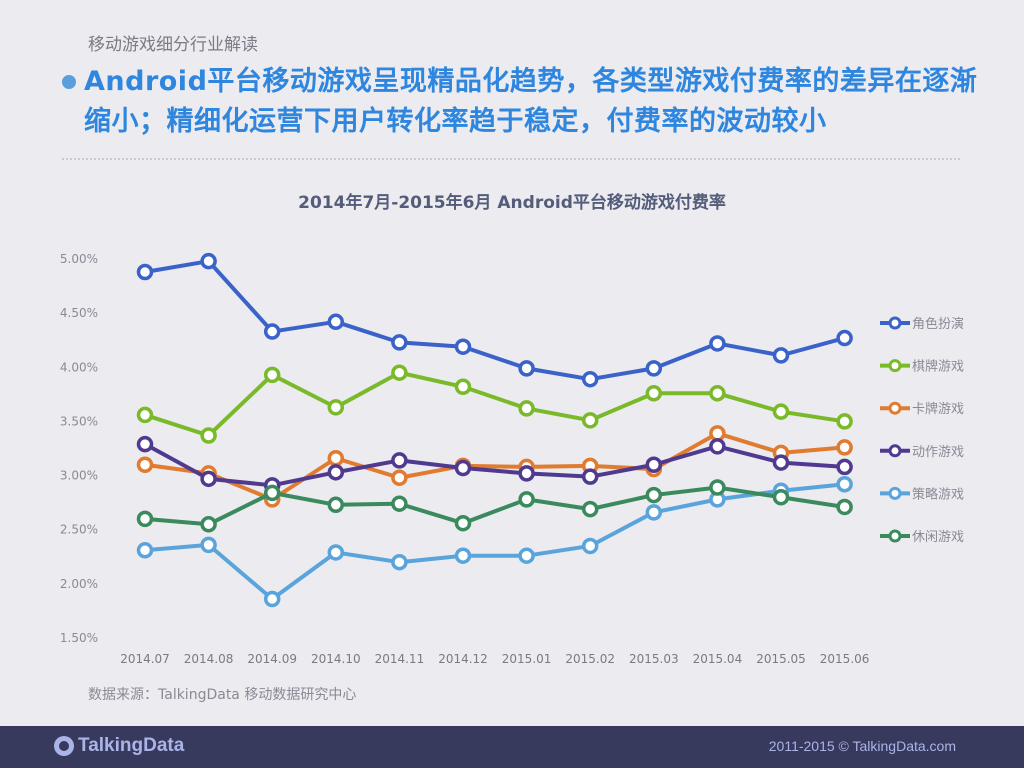  What do you see at coordinates (272, 659) in the screenshot?
I see `x-tick-label: 2014.09` at bounding box center [272, 659].